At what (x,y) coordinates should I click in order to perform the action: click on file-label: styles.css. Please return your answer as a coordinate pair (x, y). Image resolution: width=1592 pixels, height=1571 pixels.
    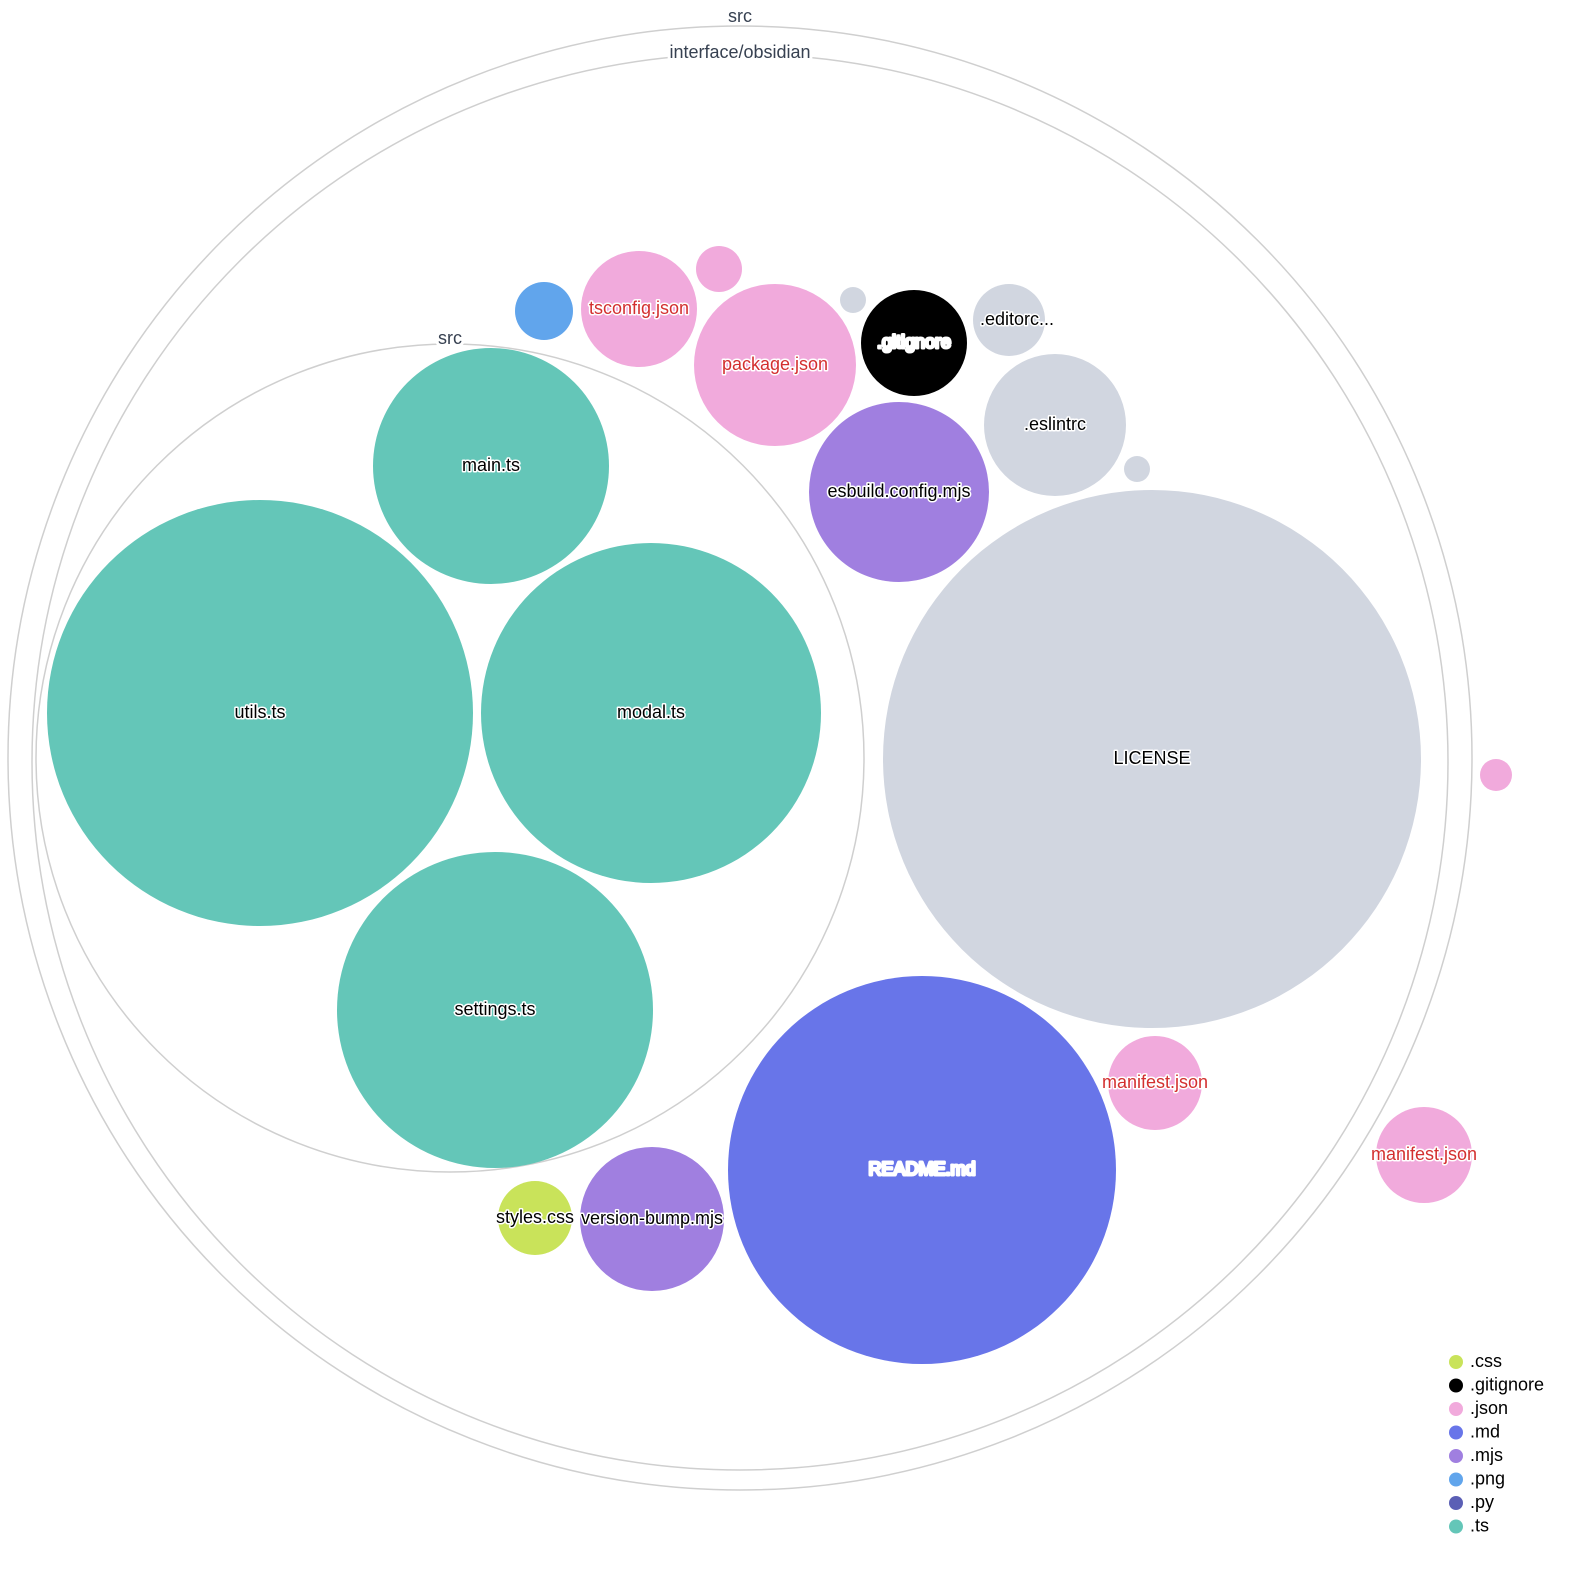
    Looking at the image, I should click on (535, 1217).